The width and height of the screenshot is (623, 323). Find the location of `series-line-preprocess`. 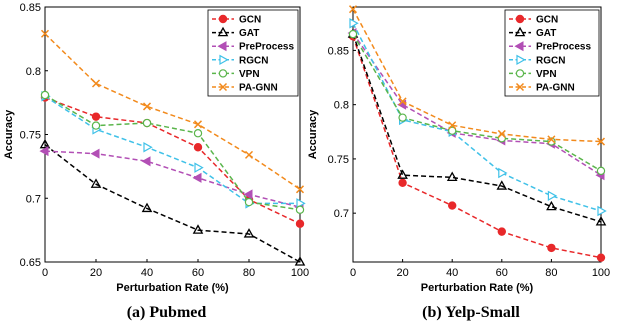

series-line-preprocess is located at coordinates (172, 179).